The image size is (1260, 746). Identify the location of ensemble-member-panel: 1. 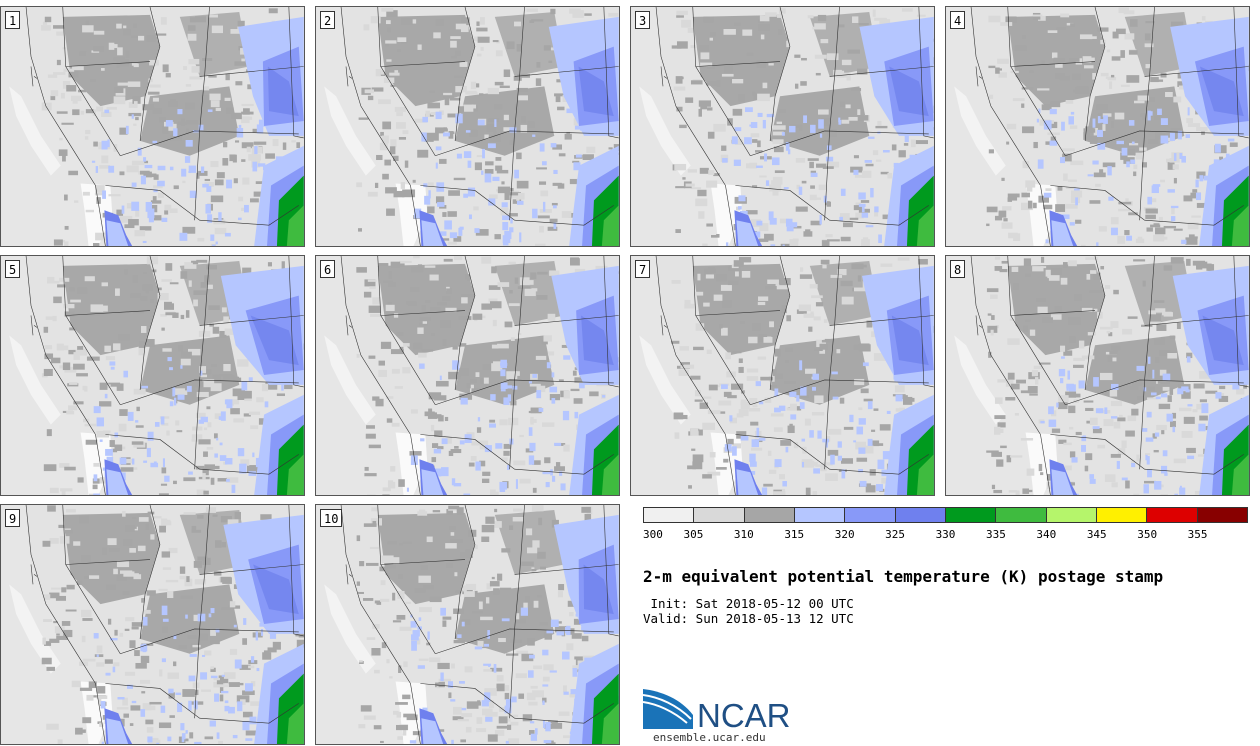
(152, 126).